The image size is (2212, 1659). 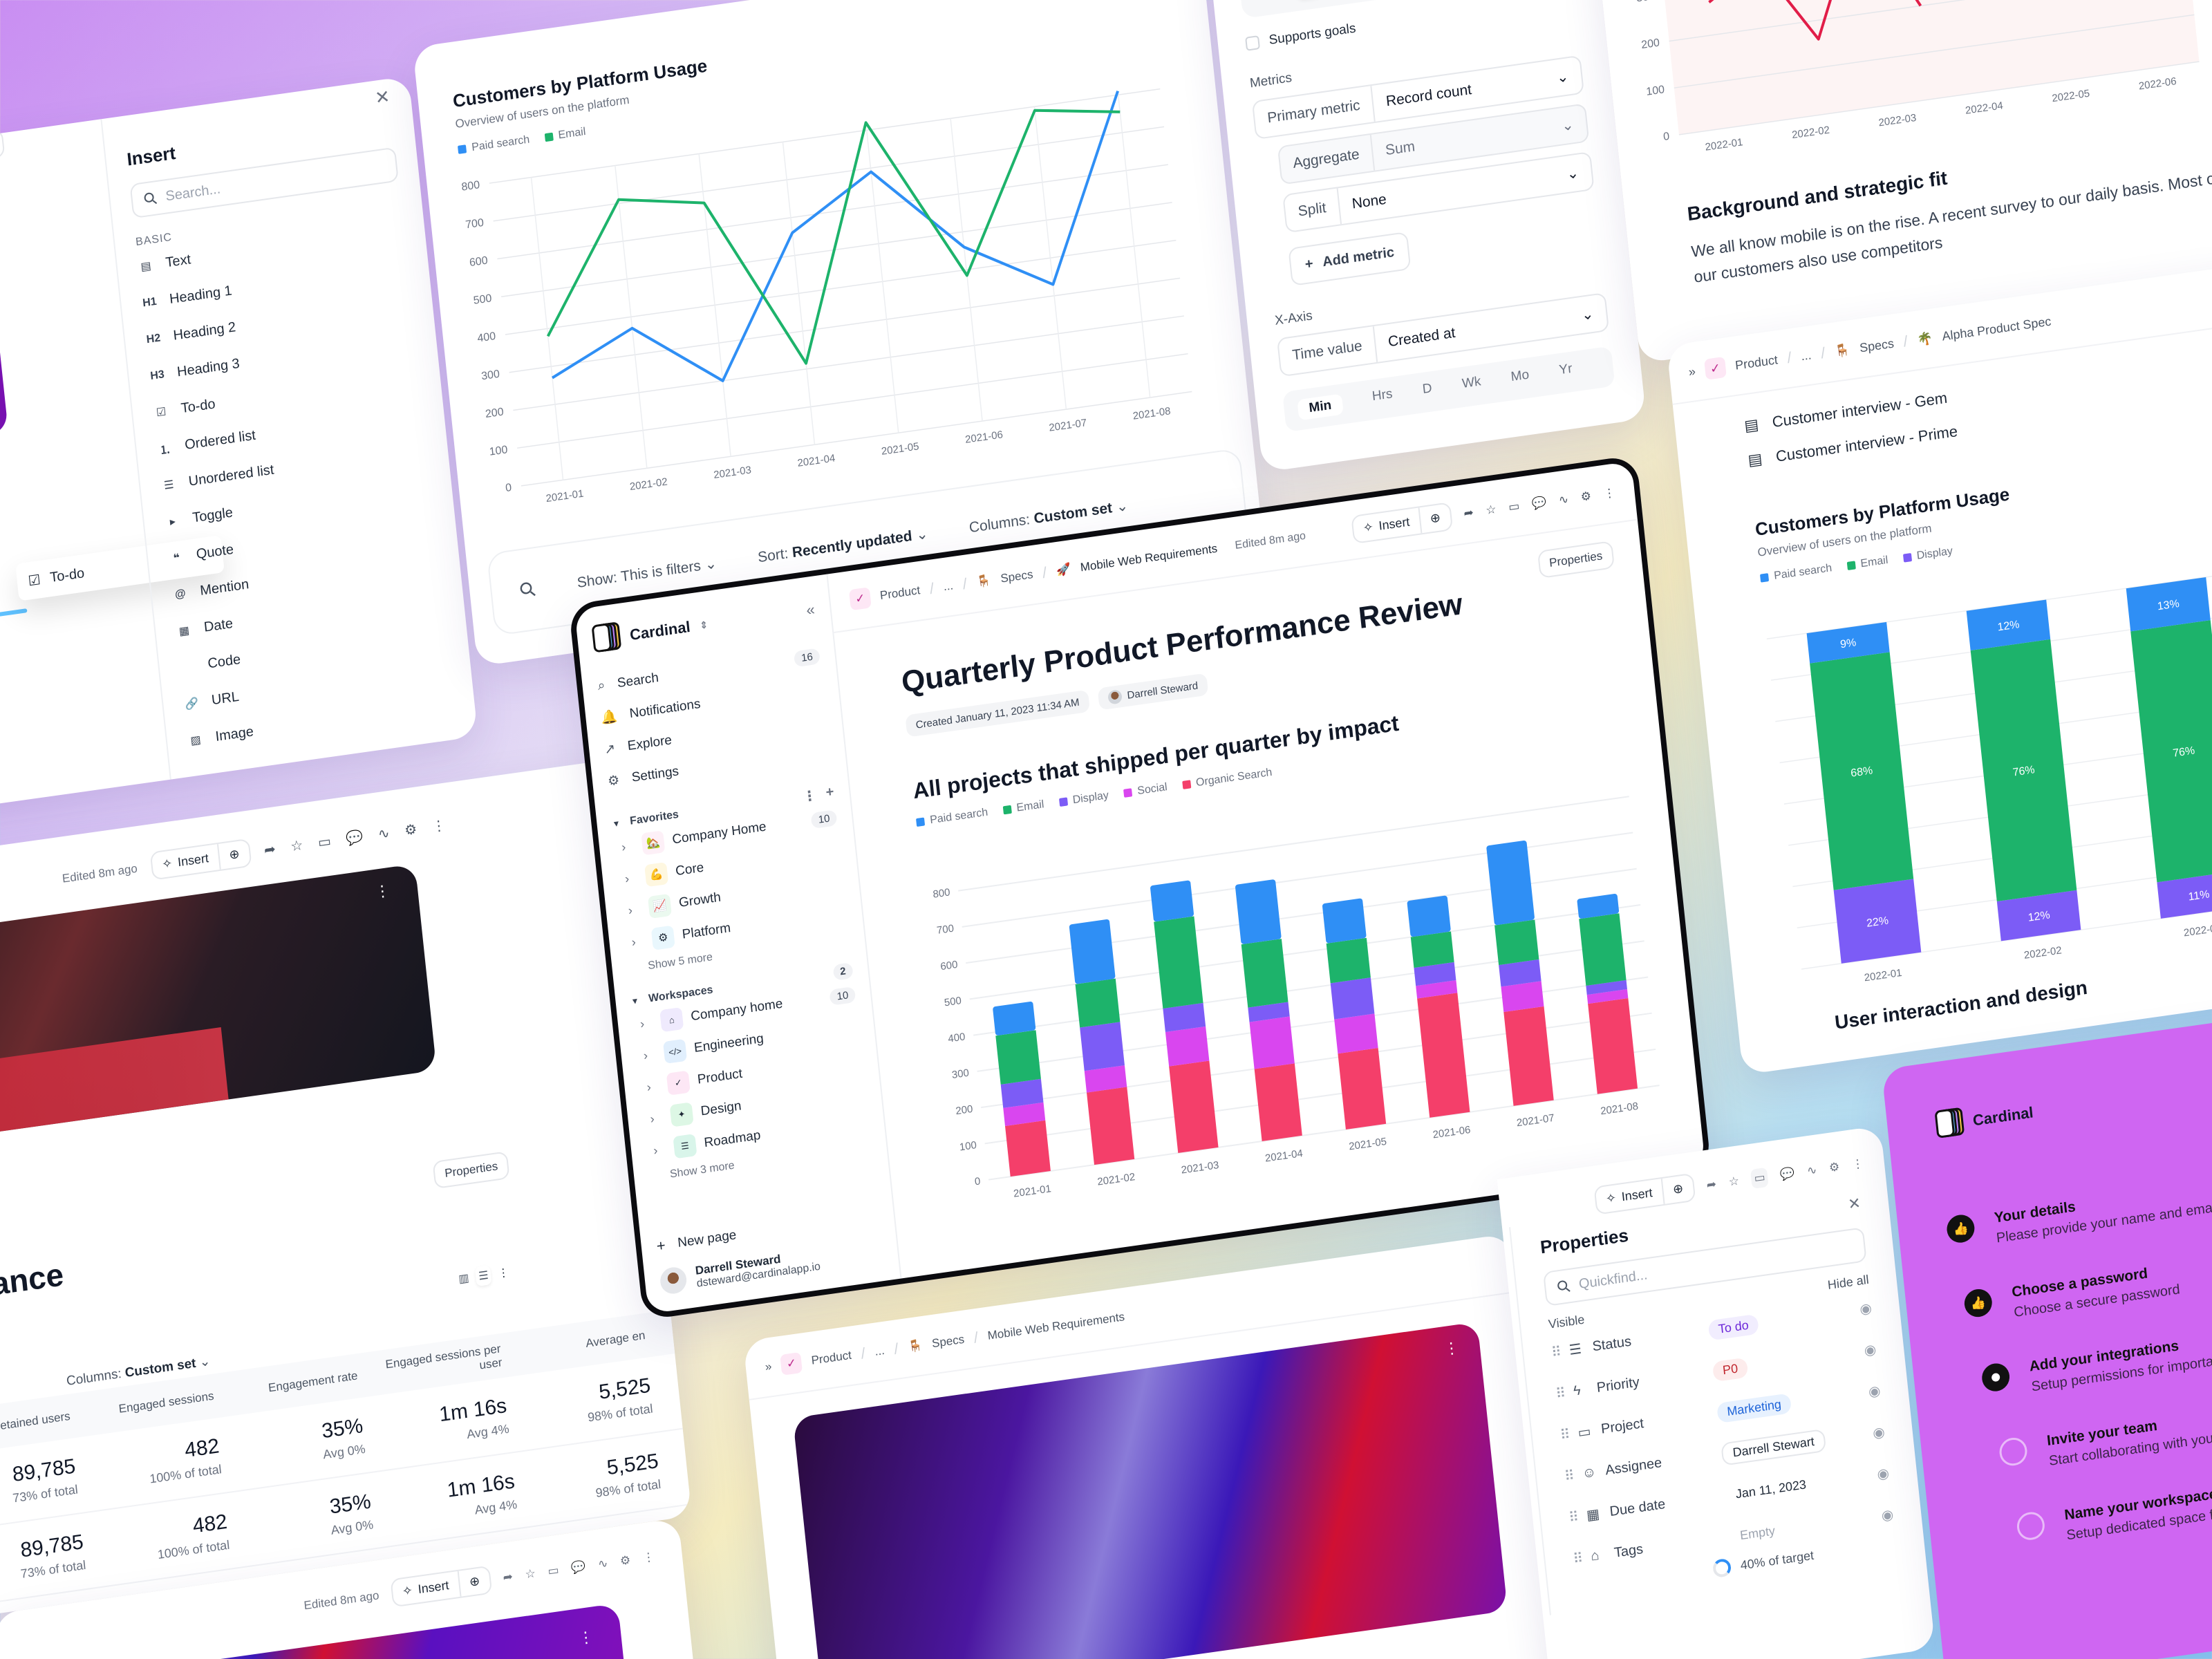 I want to click on property-value: Darrell Stewart, so click(x=1774, y=1447).